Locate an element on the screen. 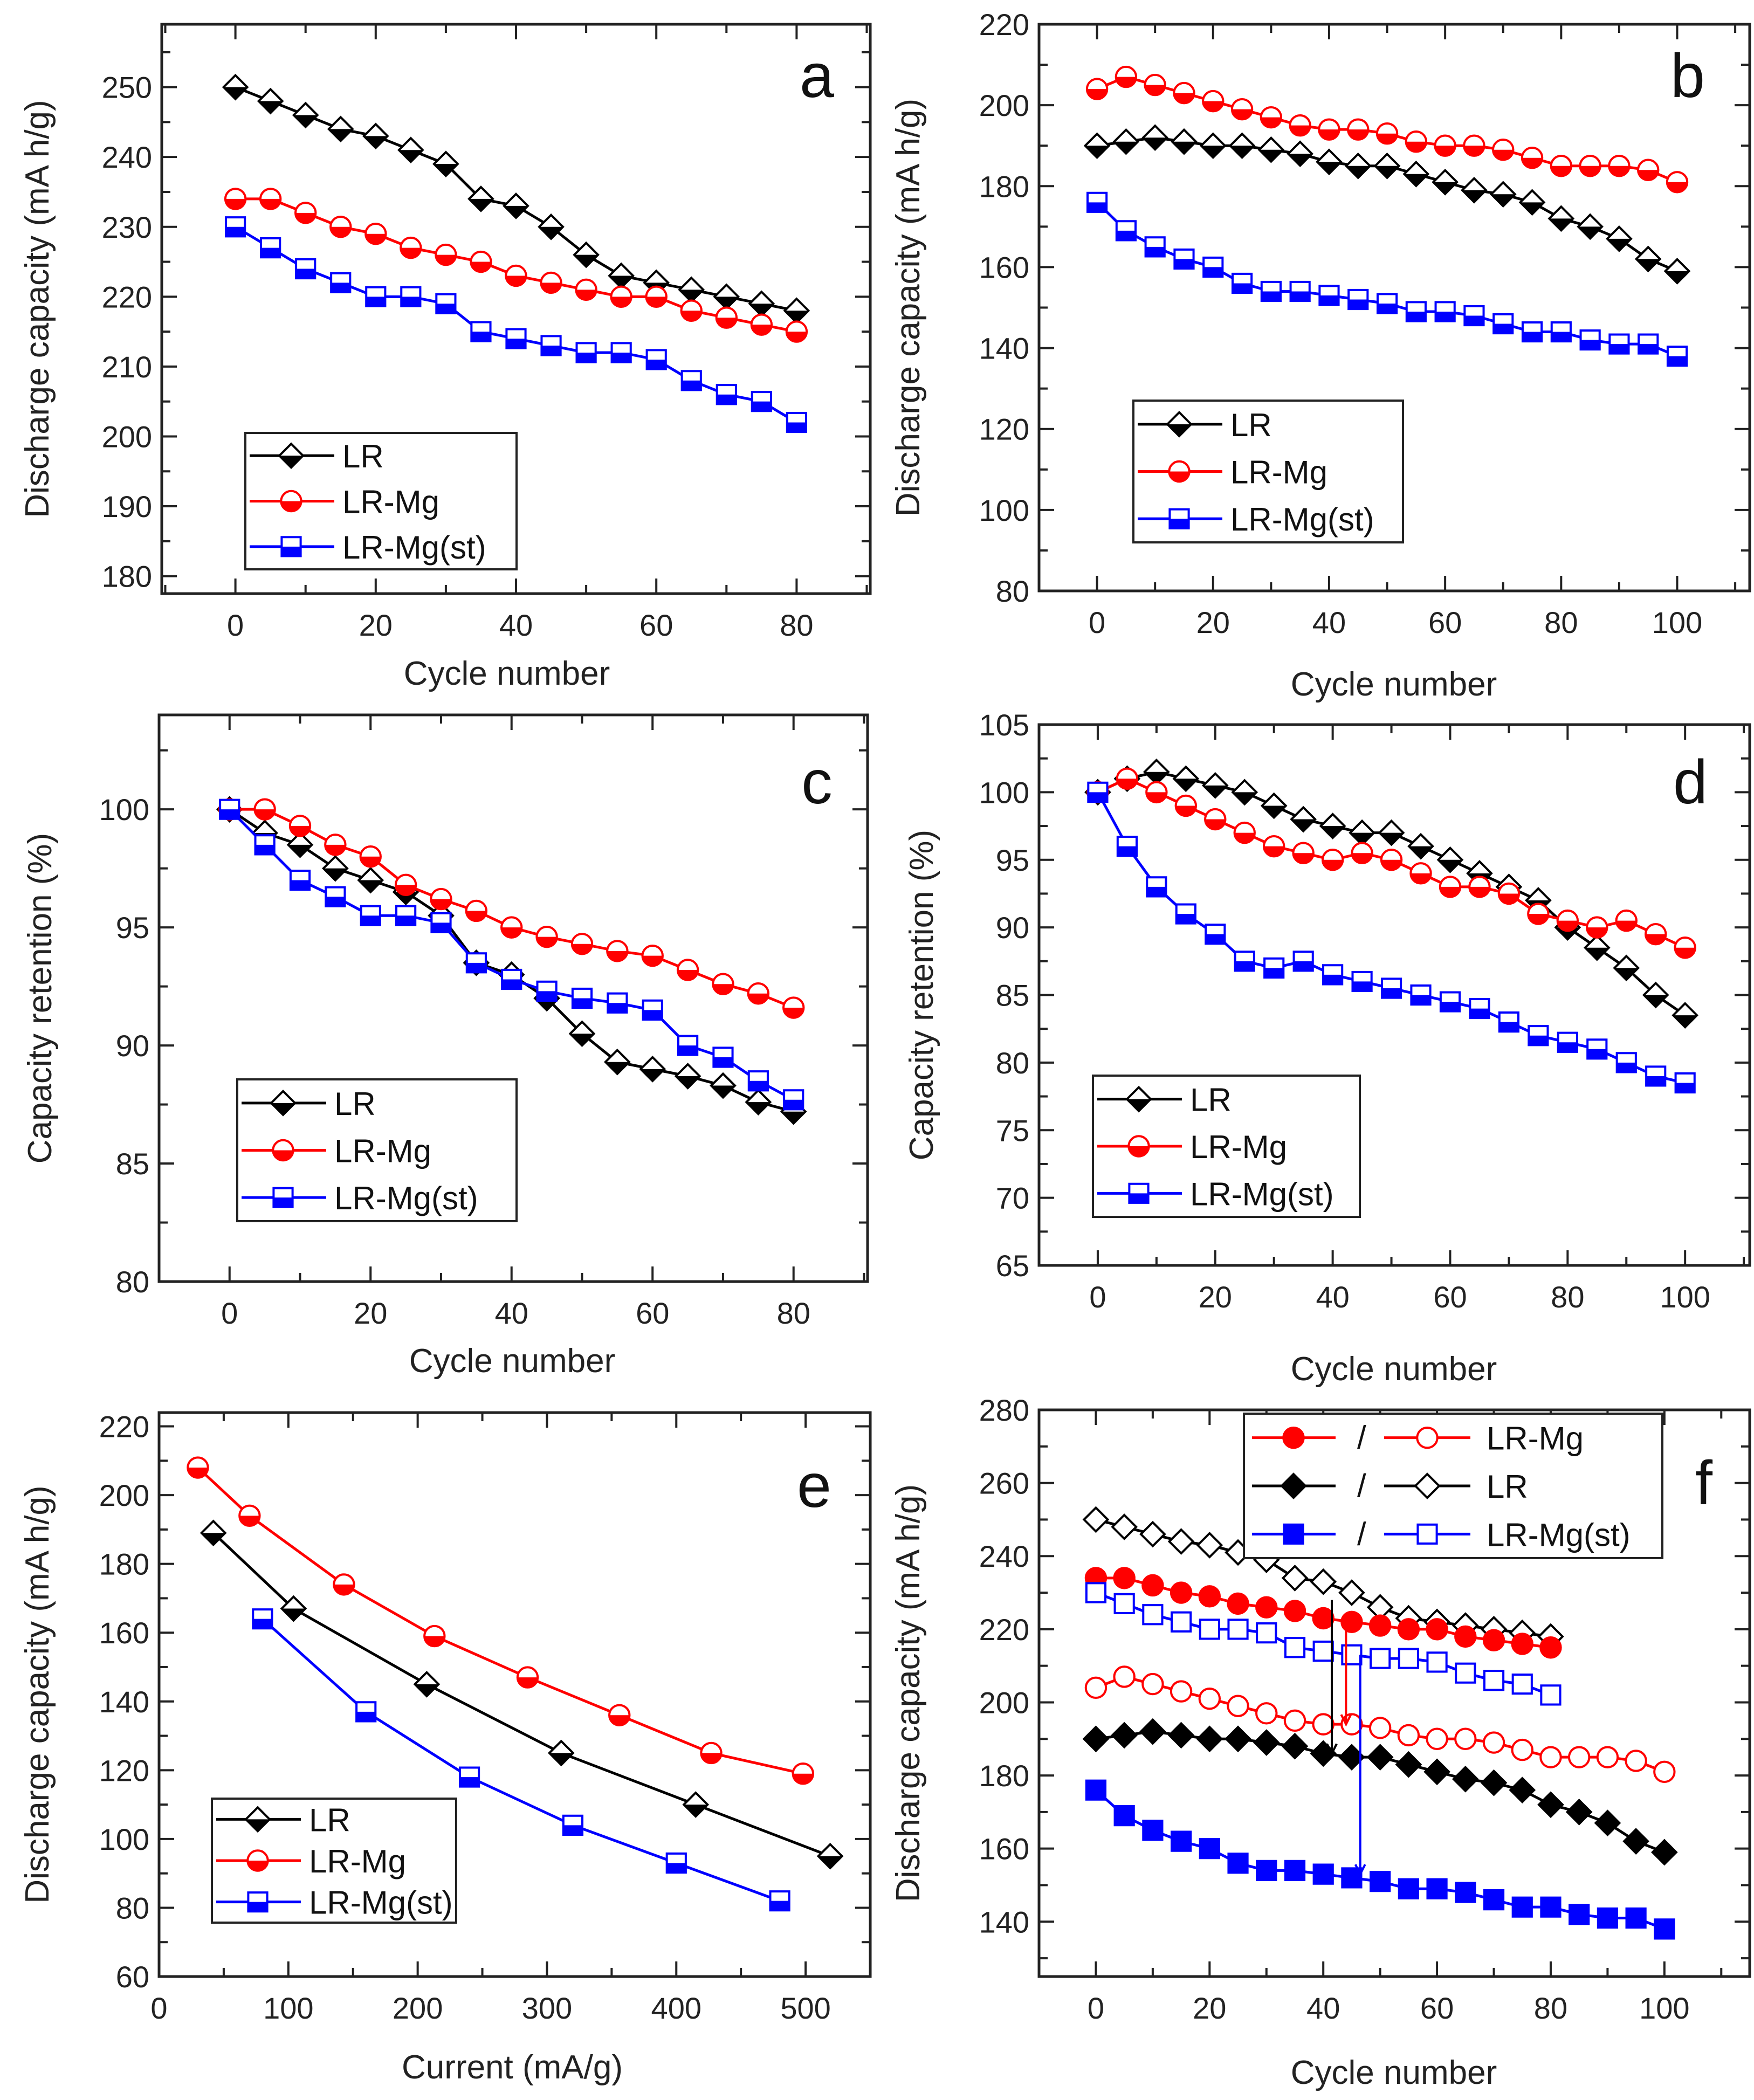 This screenshot has width=1754, height=2100. y-tick-label: 65 is located at coordinates (1012, 1266).